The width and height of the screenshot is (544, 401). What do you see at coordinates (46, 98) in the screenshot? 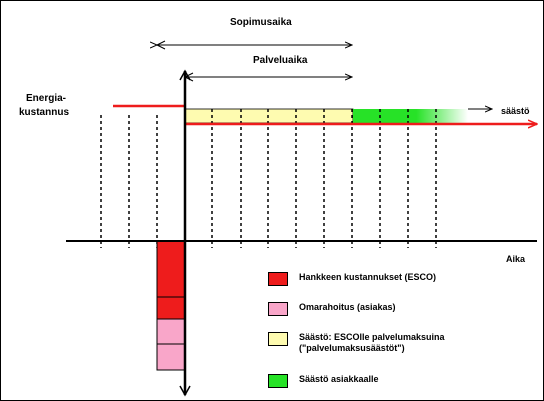
I see `energy-costs-label-line1: Energia-` at bounding box center [46, 98].